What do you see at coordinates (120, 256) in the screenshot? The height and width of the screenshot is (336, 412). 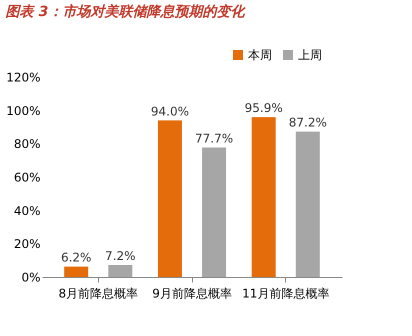 I see `data-label: 7.2%` at bounding box center [120, 256].